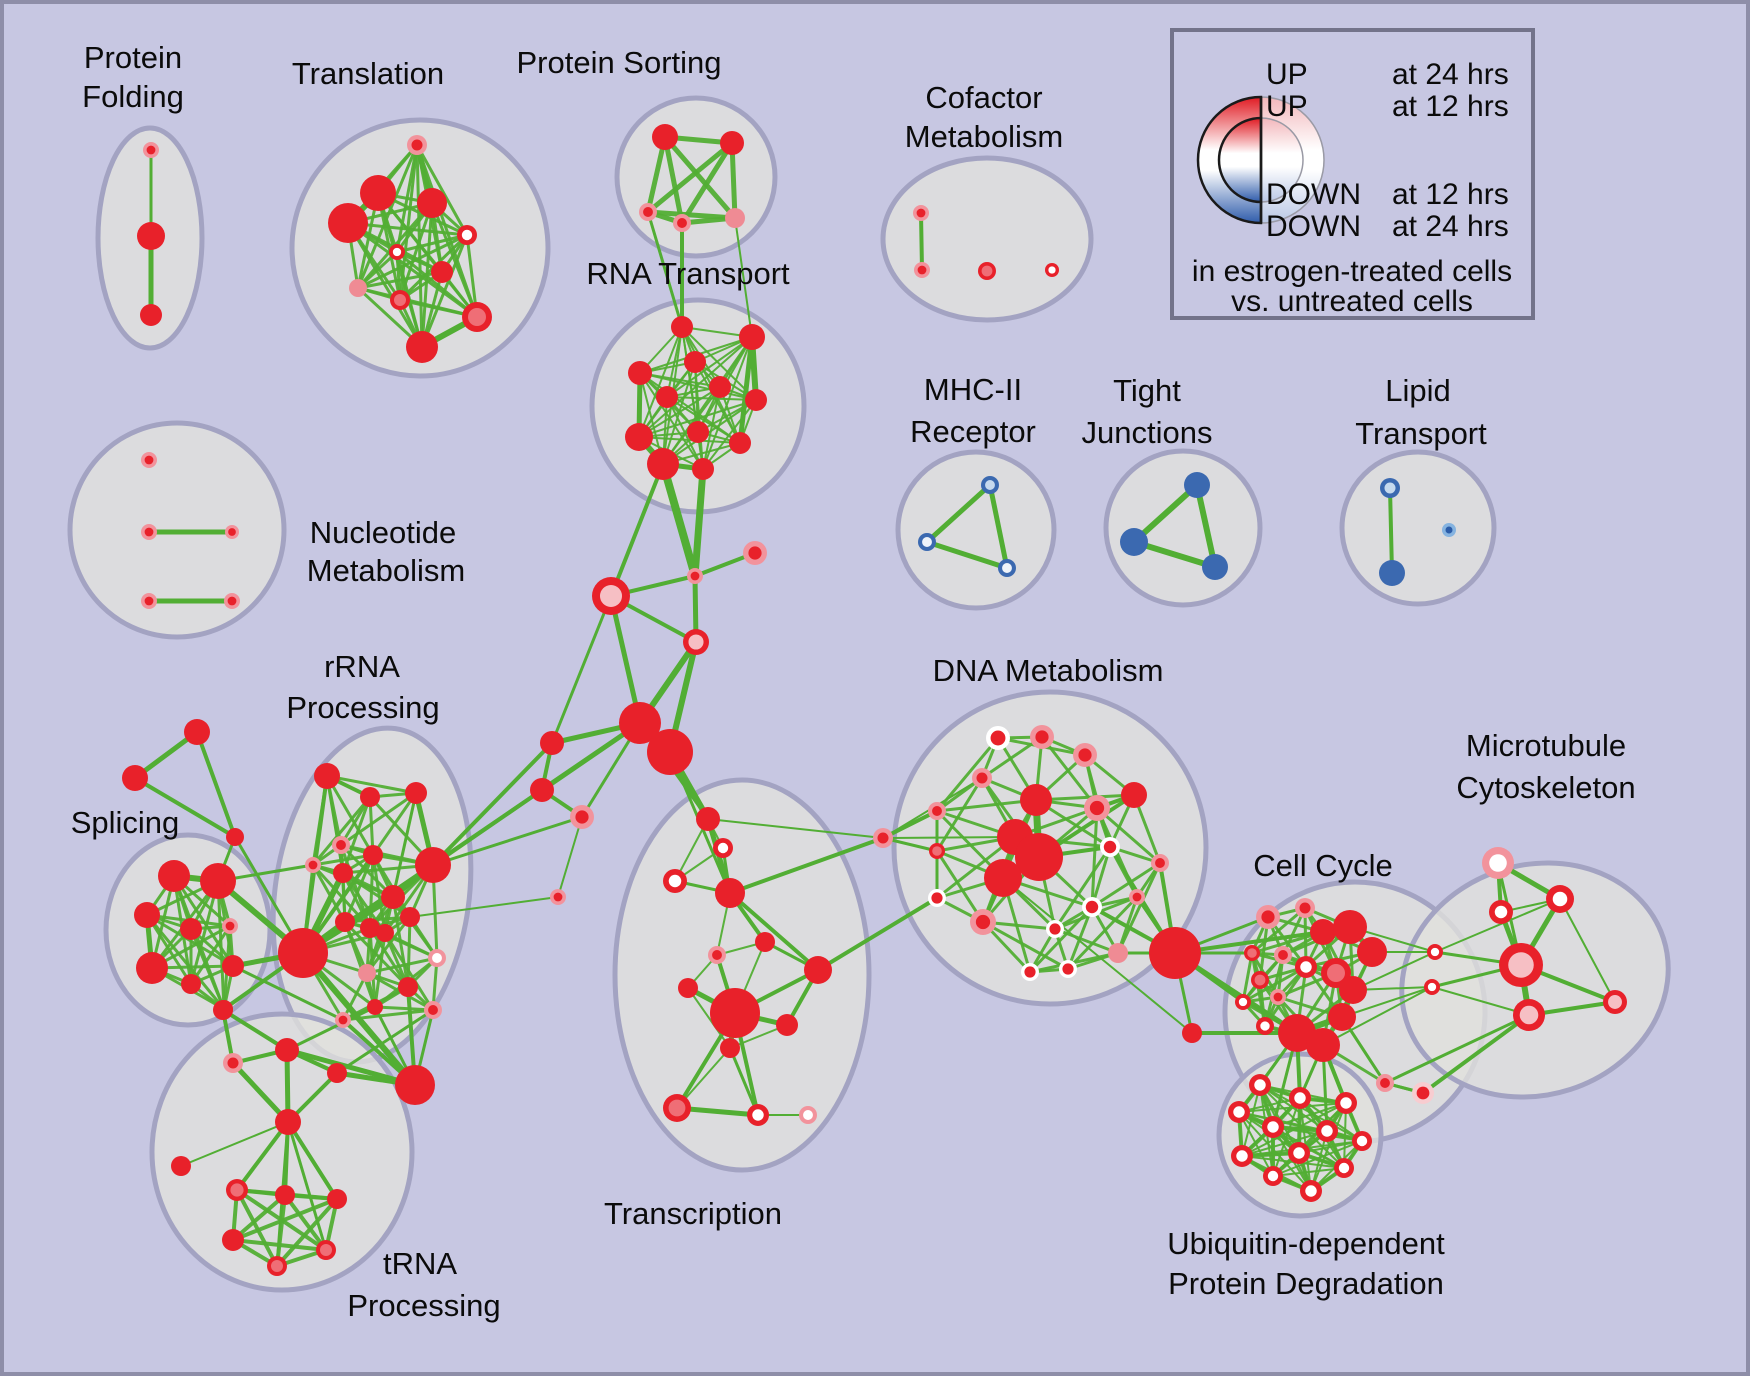 The height and width of the screenshot is (1376, 1750). What do you see at coordinates (1450, 226) in the screenshot?
I see `legend-time-3: at 24 hrs` at bounding box center [1450, 226].